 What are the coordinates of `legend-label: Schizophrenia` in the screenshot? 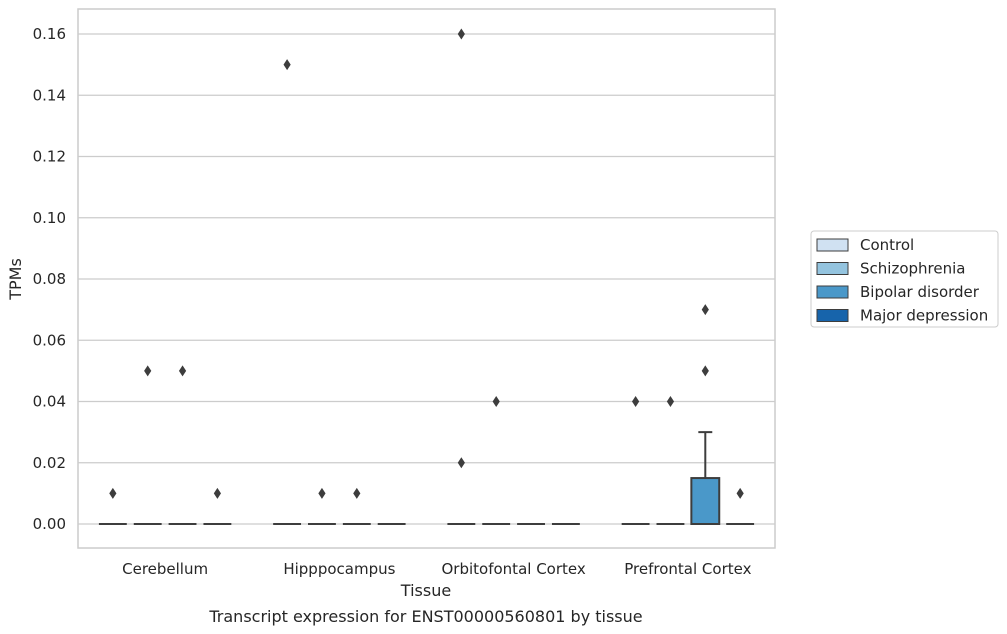 It's located at (912, 269).